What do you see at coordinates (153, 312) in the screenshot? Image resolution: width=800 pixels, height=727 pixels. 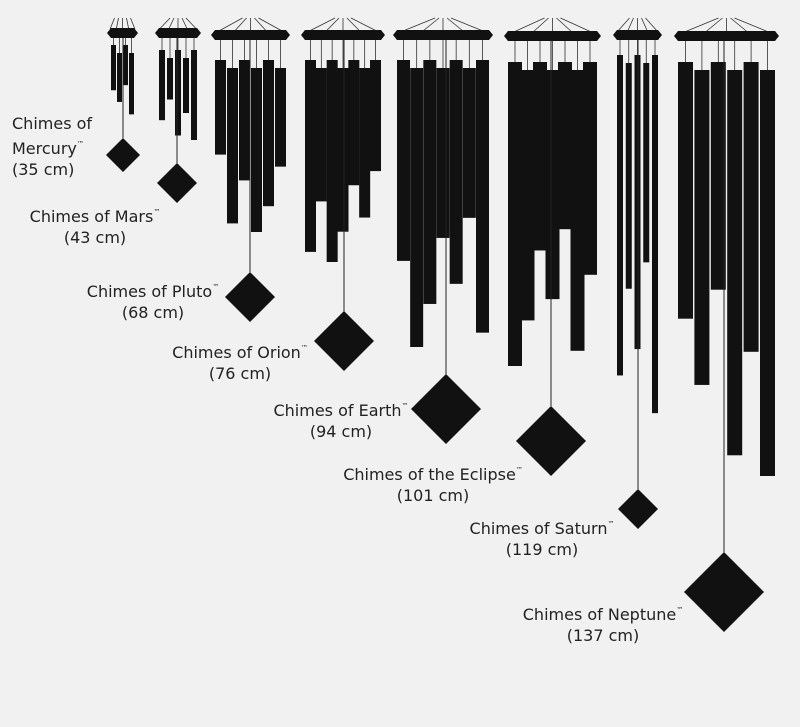 I see `chime-size: (68 cm)` at bounding box center [153, 312].